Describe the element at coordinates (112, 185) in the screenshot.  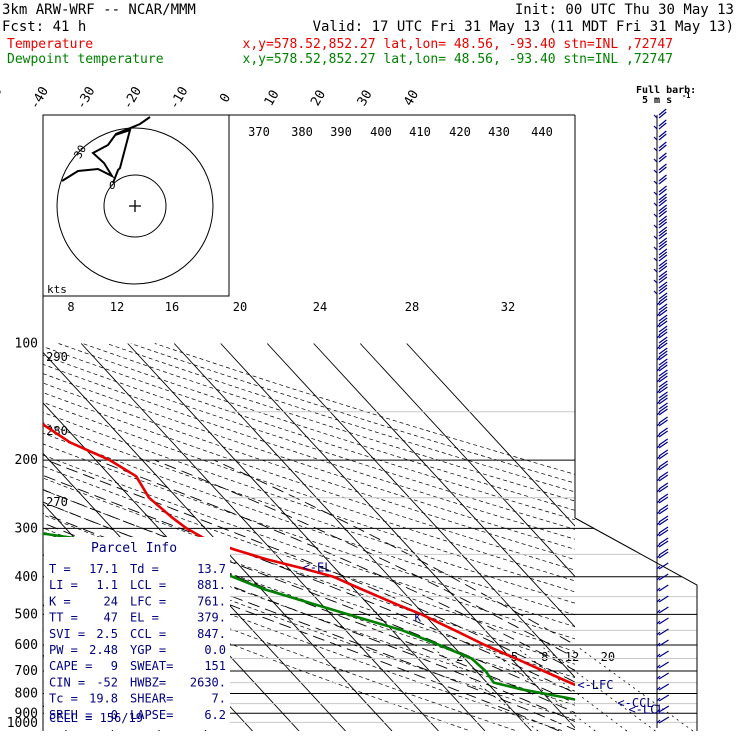
I see `hodograph-ring-label-0: 0` at that location.